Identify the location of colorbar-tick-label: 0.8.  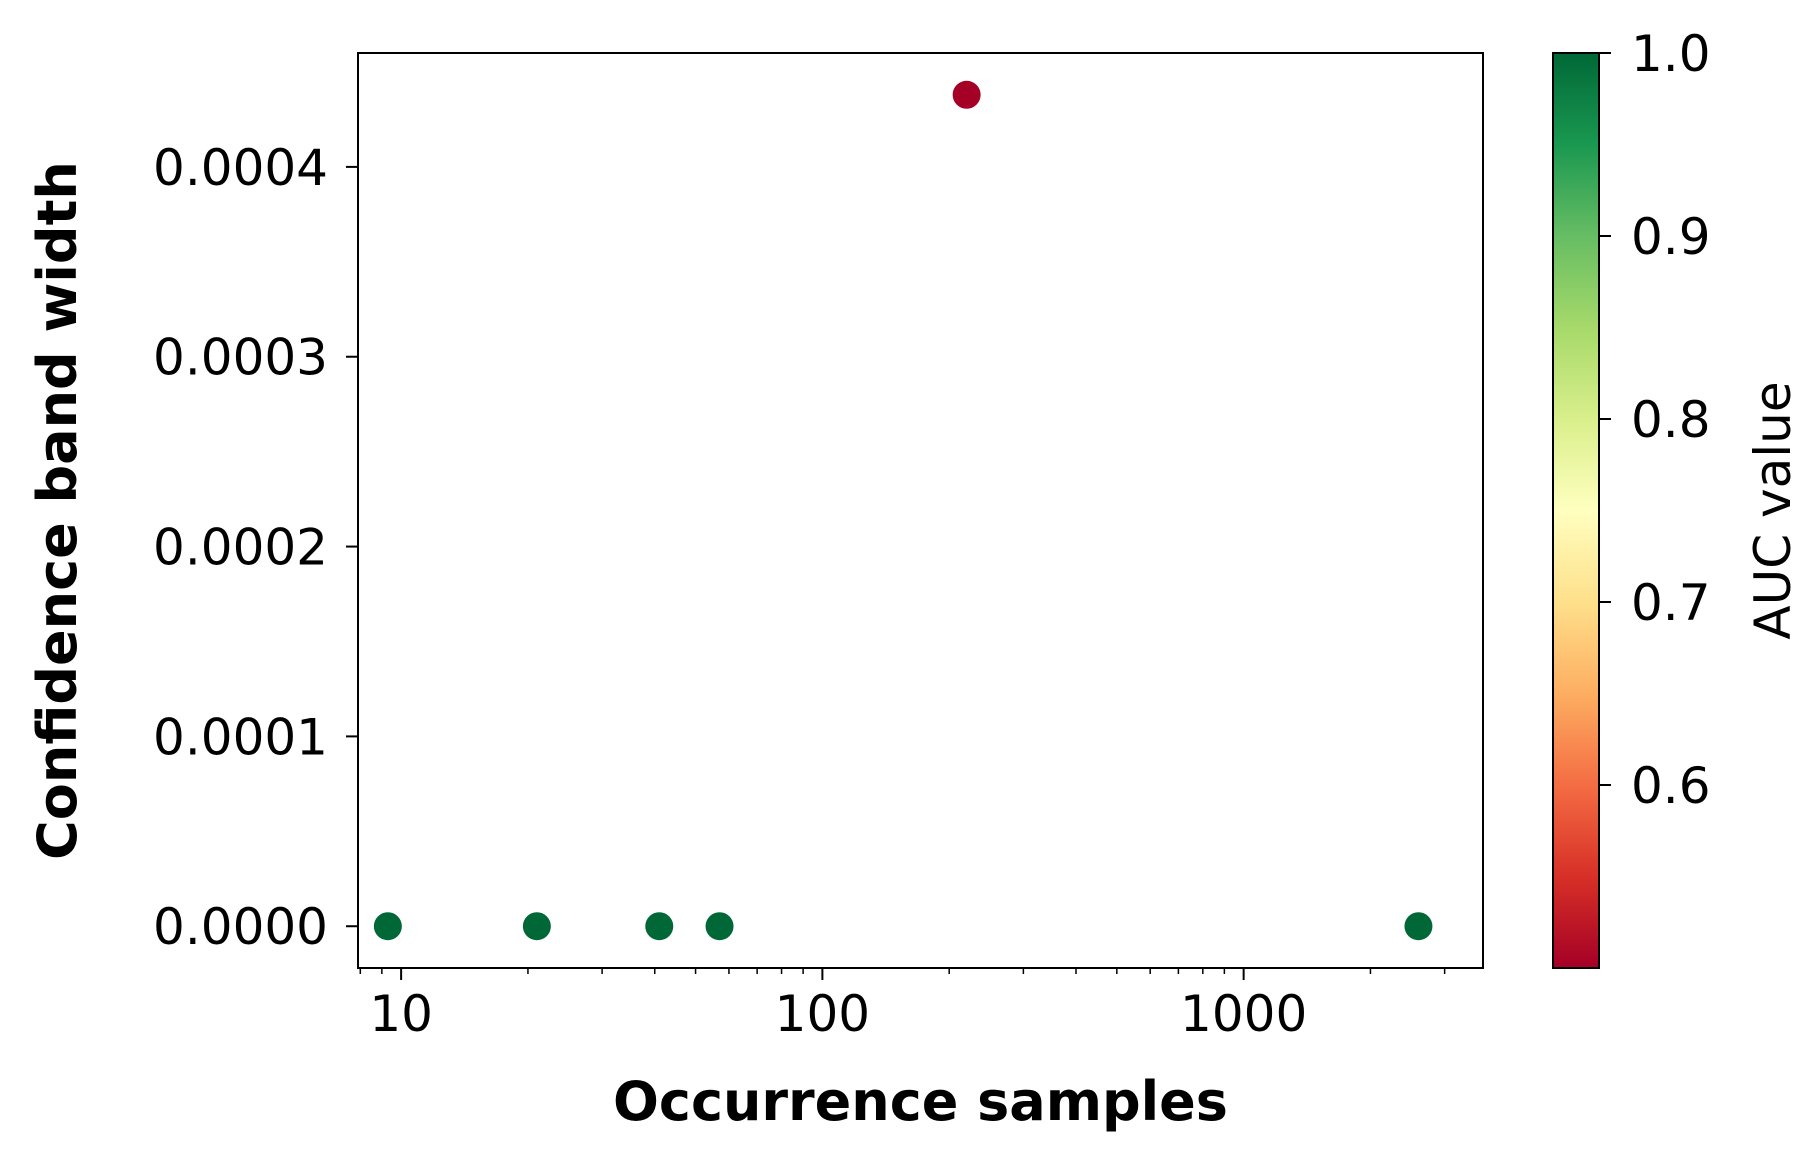
(1671, 420).